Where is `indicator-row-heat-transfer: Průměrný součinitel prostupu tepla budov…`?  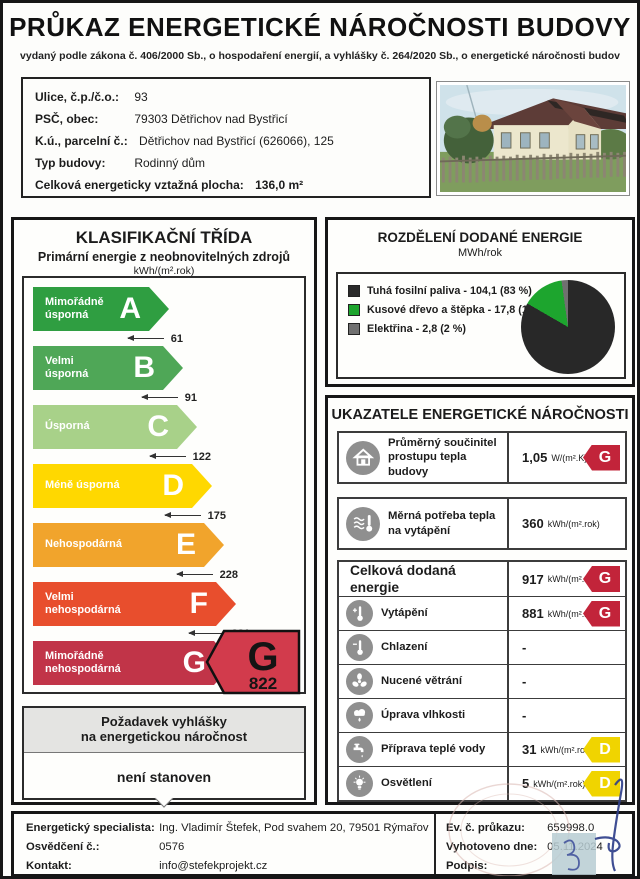 indicator-row-heat-transfer: Průměrný součinitel prostupu tepla budov… is located at coordinates (482, 457).